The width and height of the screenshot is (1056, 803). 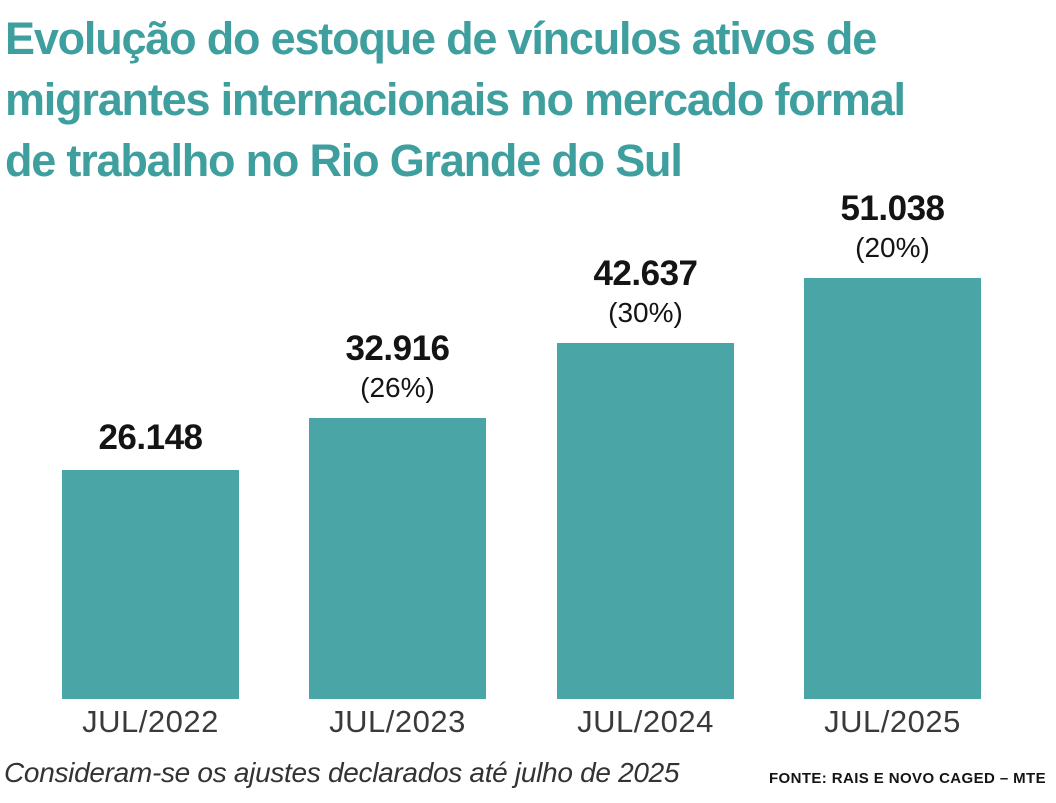 I want to click on chart-source: FONTE: RAIS E NOVO CAGED – MTE, so click(x=907, y=778).